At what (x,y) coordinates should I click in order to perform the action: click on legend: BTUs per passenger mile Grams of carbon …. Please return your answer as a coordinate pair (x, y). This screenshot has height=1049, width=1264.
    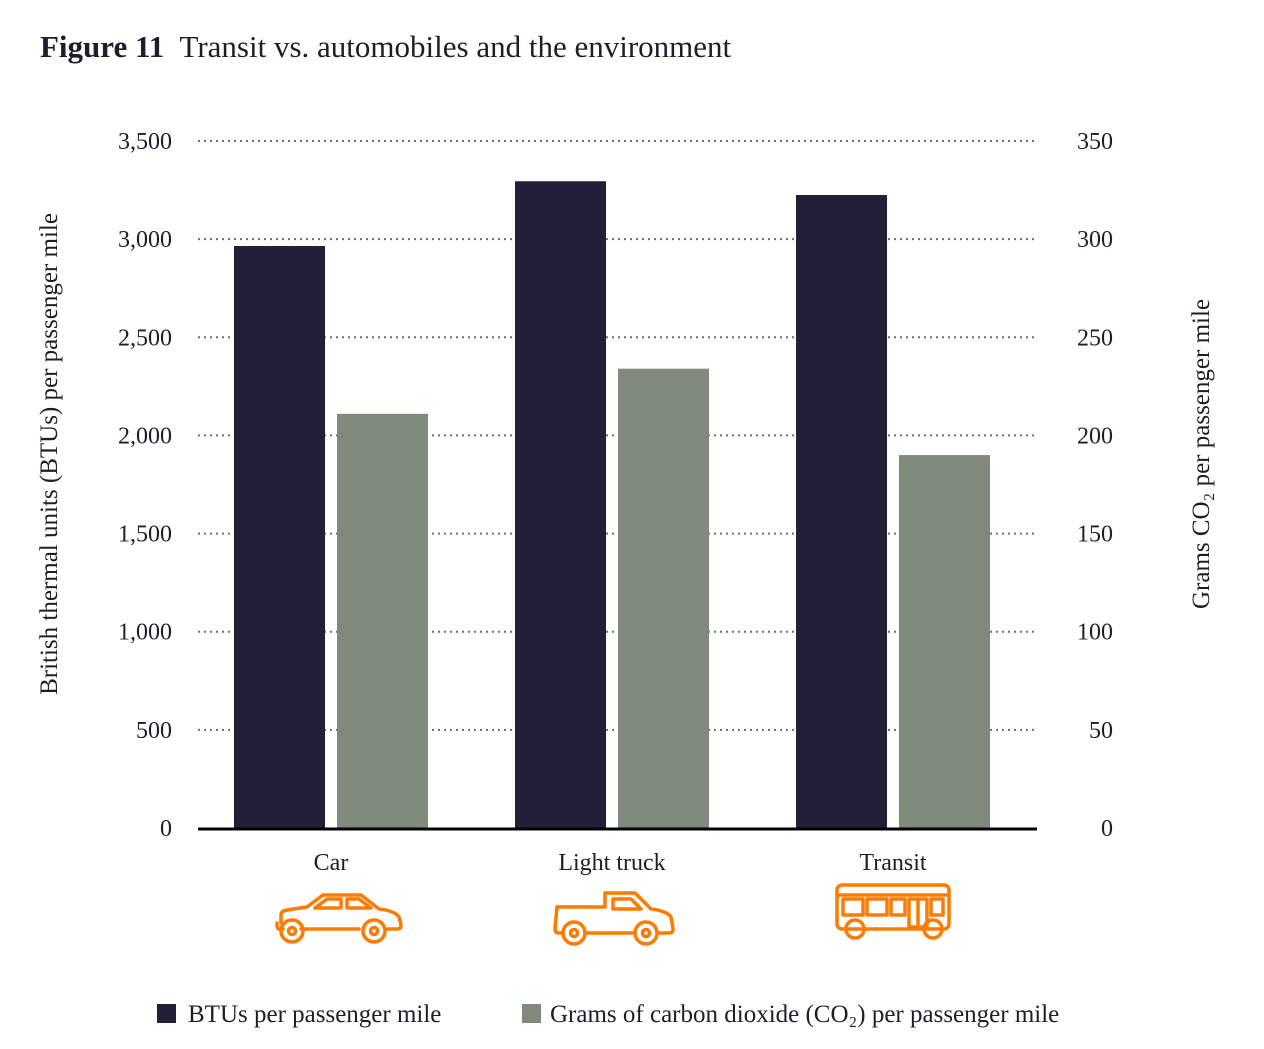
    Looking at the image, I should click on (608, 1014).